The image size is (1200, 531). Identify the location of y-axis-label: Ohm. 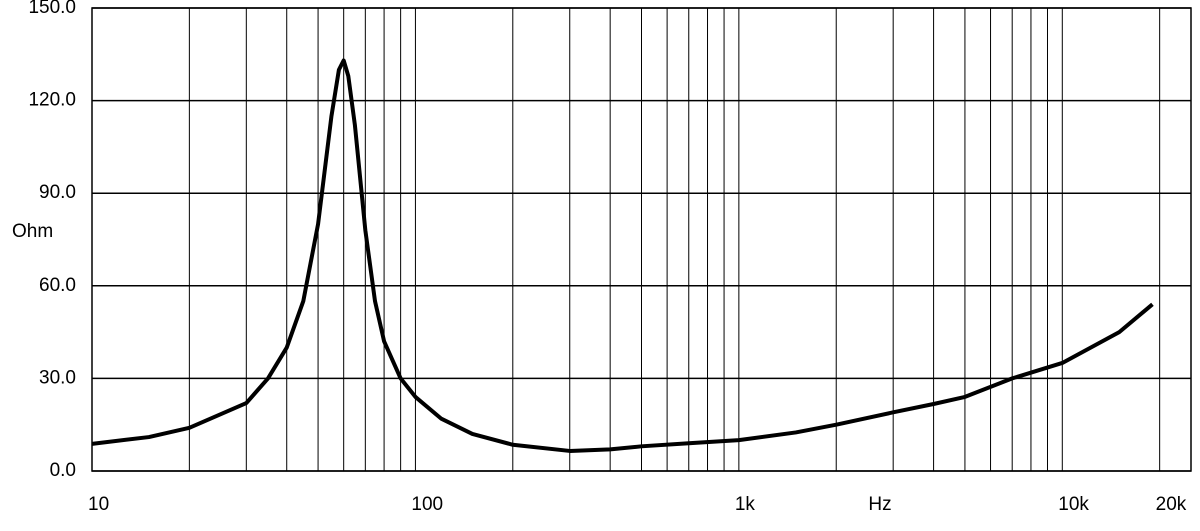
(32, 231).